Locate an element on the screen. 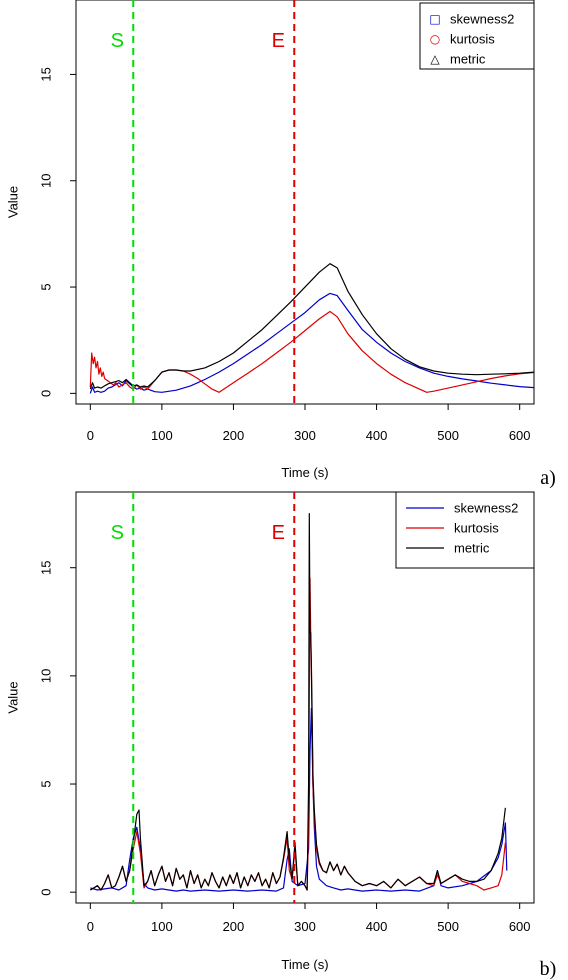  legend-symbol-metric: △ is located at coordinates (435, 59).